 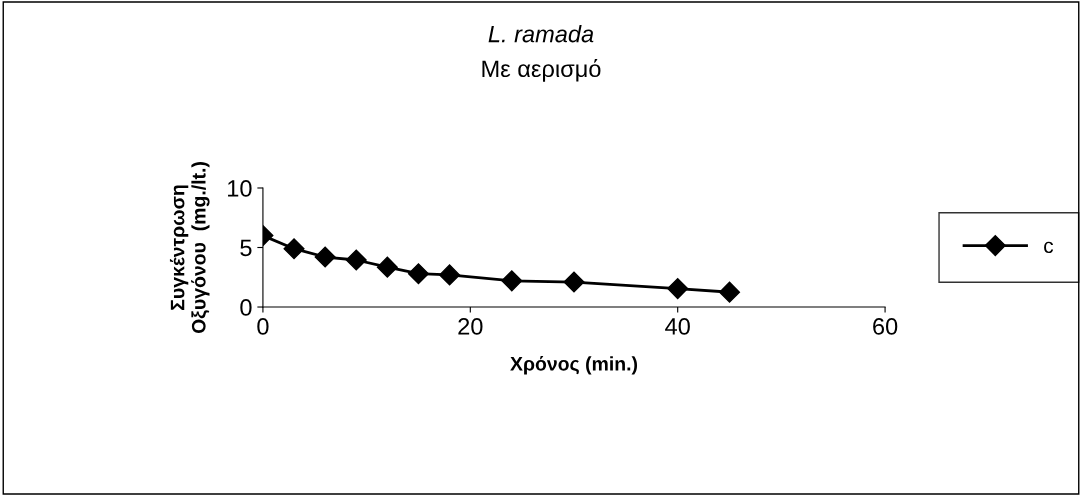 I want to click on y-tick-label: 5, so click(x=246, y=248).